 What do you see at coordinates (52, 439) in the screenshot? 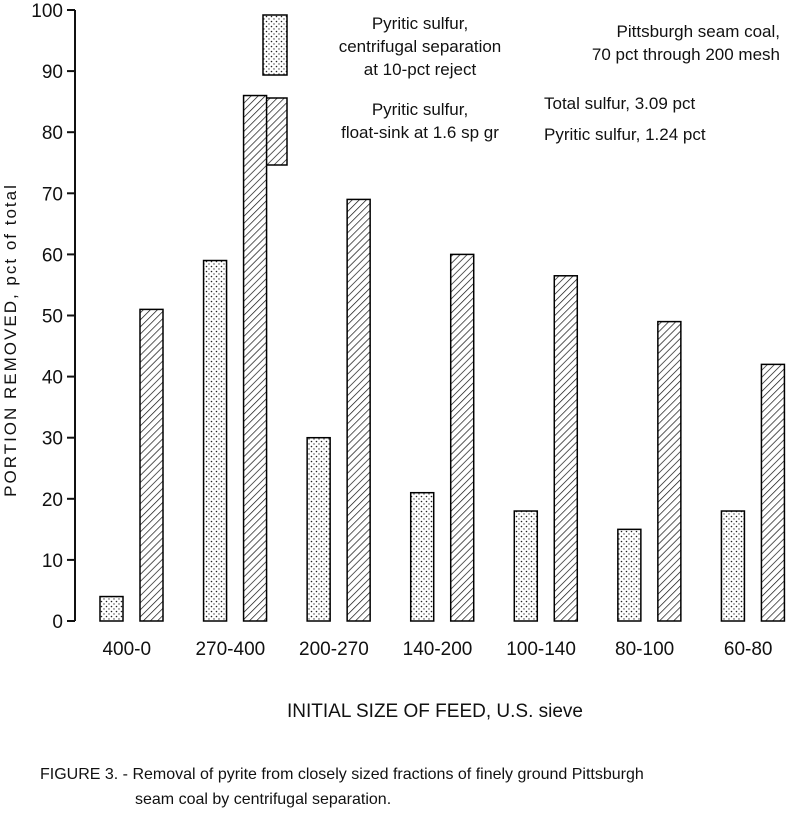
I see `y-tick-label: 30` at bounding box center [52, 439].